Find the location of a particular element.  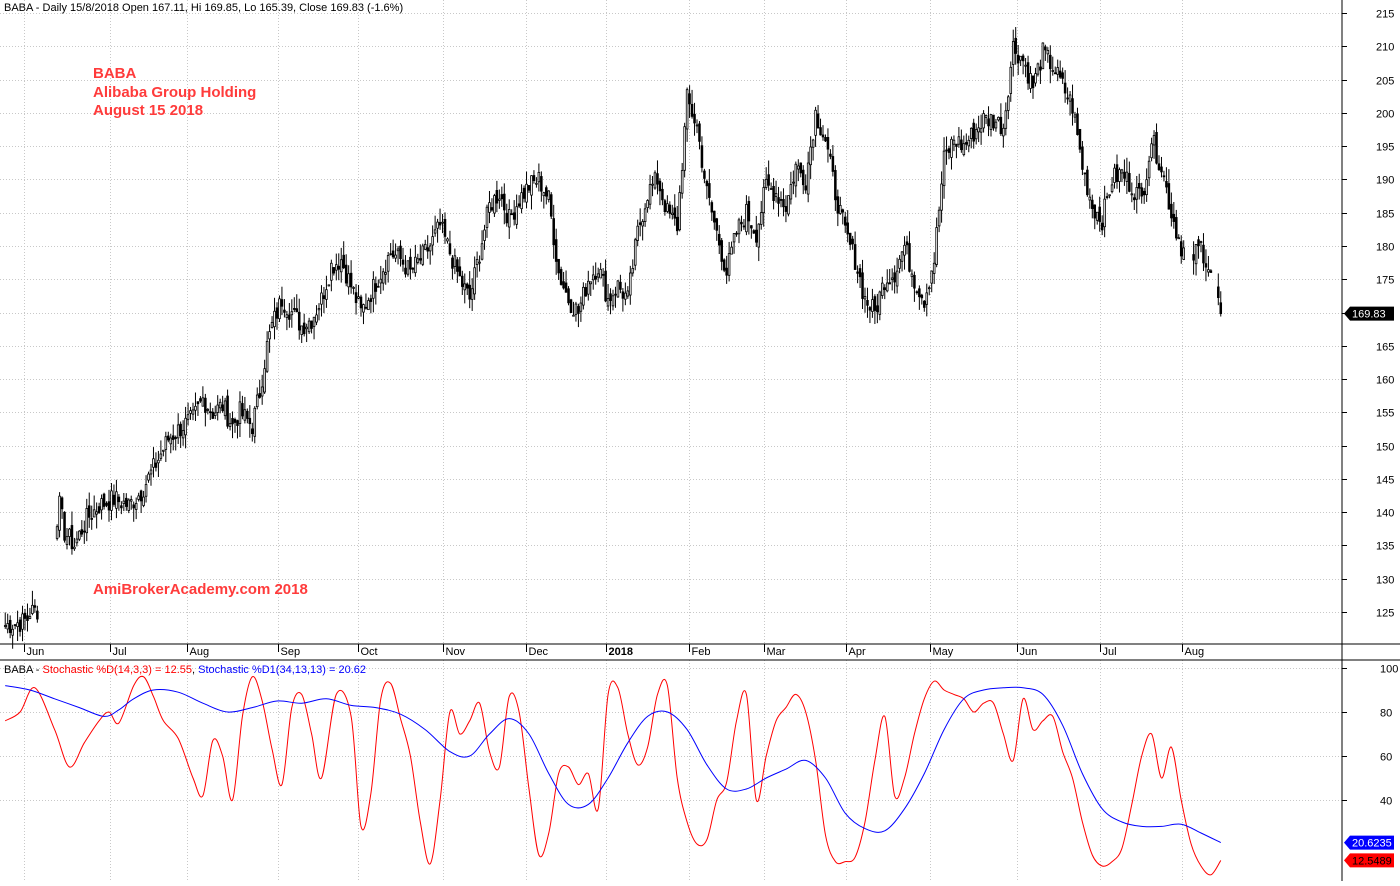

price-tick-label: 125 is located at coordinates (1385, 614).